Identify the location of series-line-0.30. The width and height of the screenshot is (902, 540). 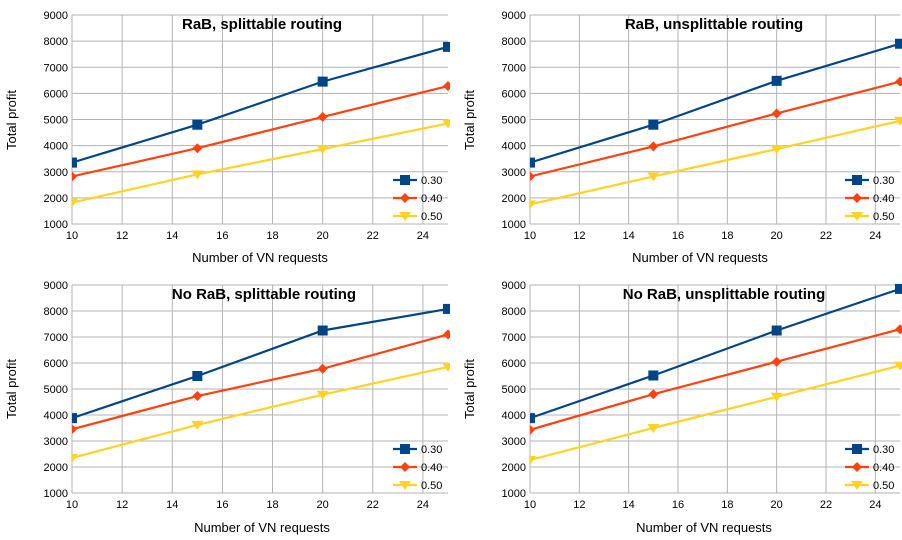
(715, 103).